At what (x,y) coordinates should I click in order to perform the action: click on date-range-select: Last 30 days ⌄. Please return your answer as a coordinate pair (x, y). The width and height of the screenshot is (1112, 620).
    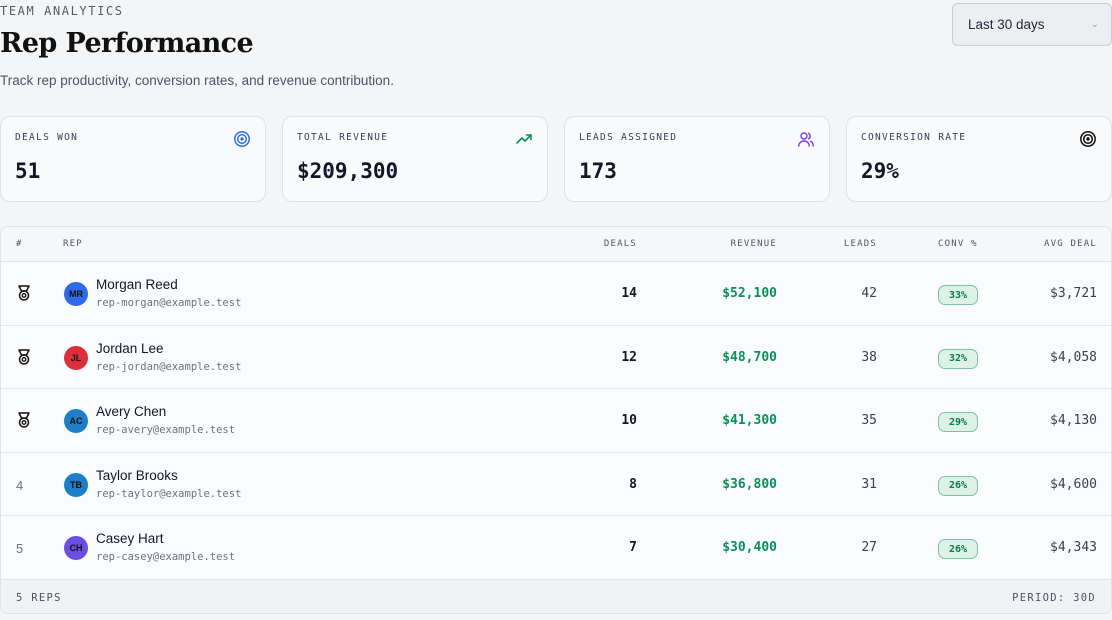
    Looking at the image, I should click on (1032, 24).